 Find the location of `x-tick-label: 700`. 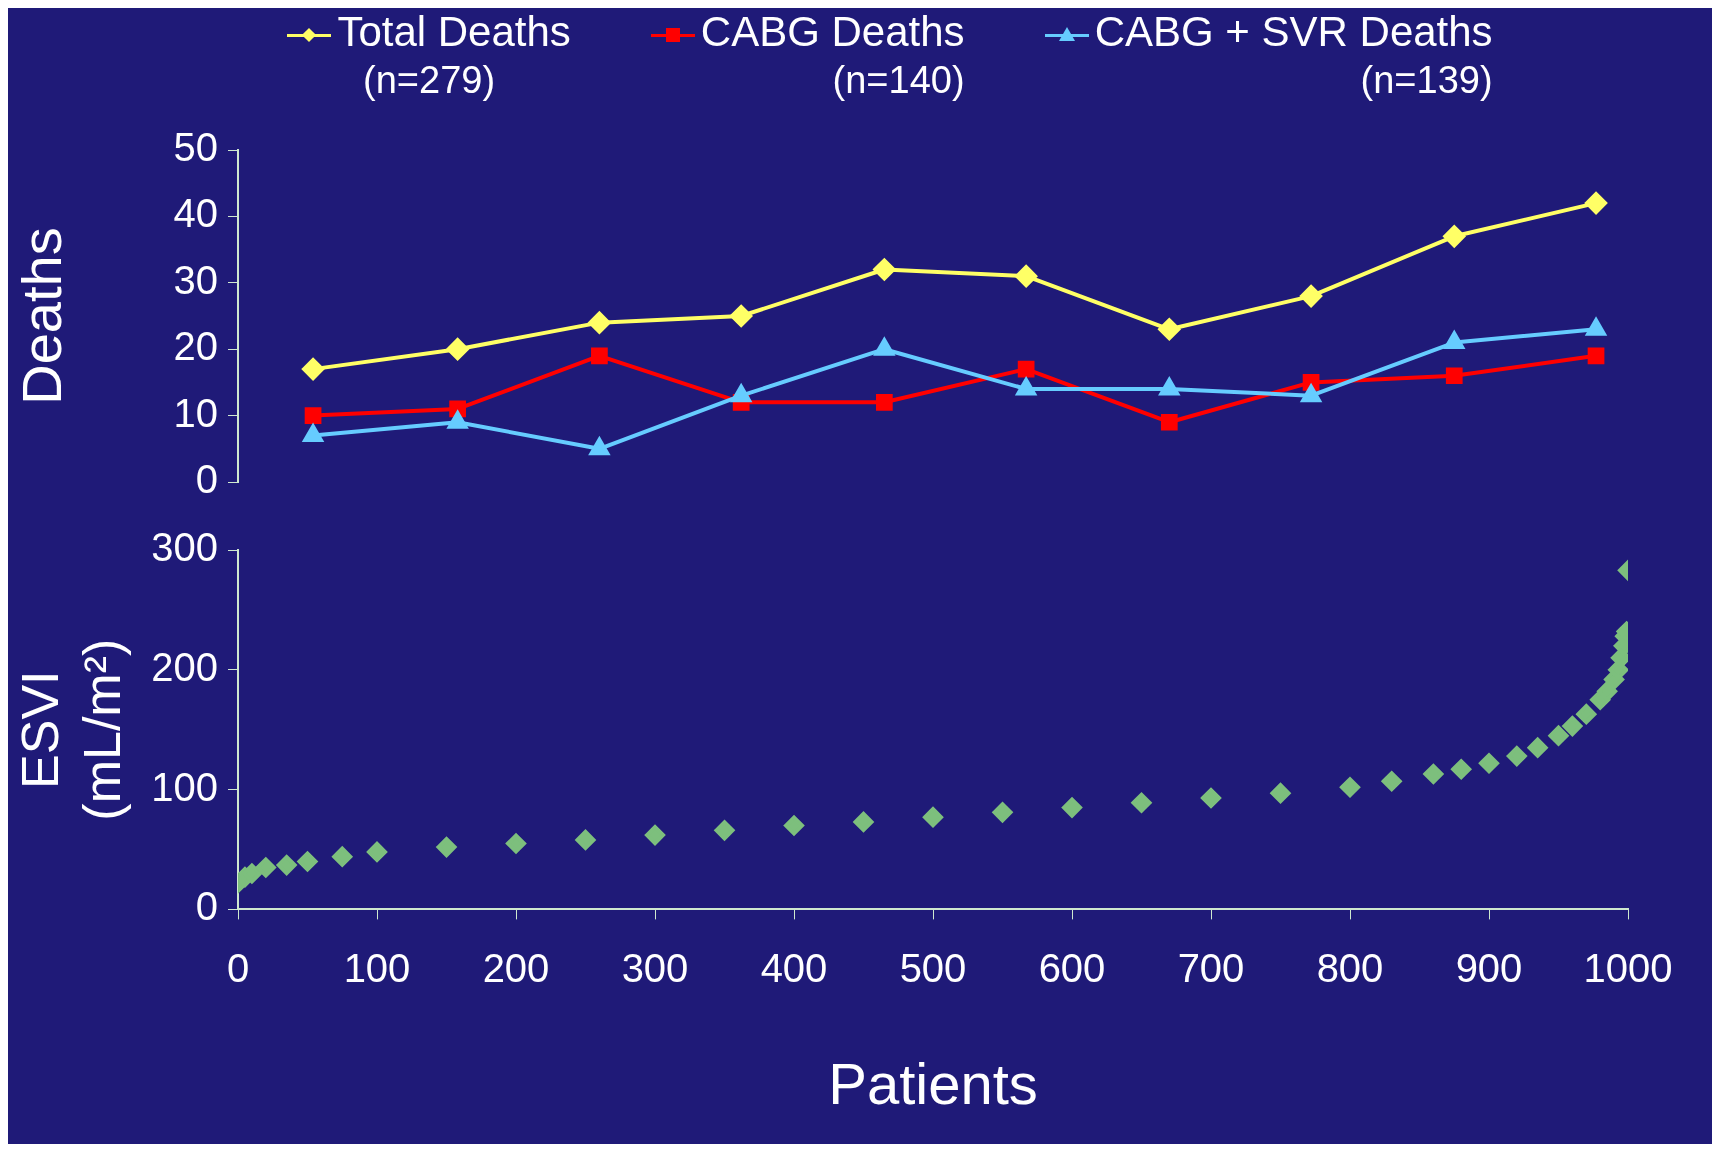

x-tick-label: 700 is located at coordinates (1211, 968).